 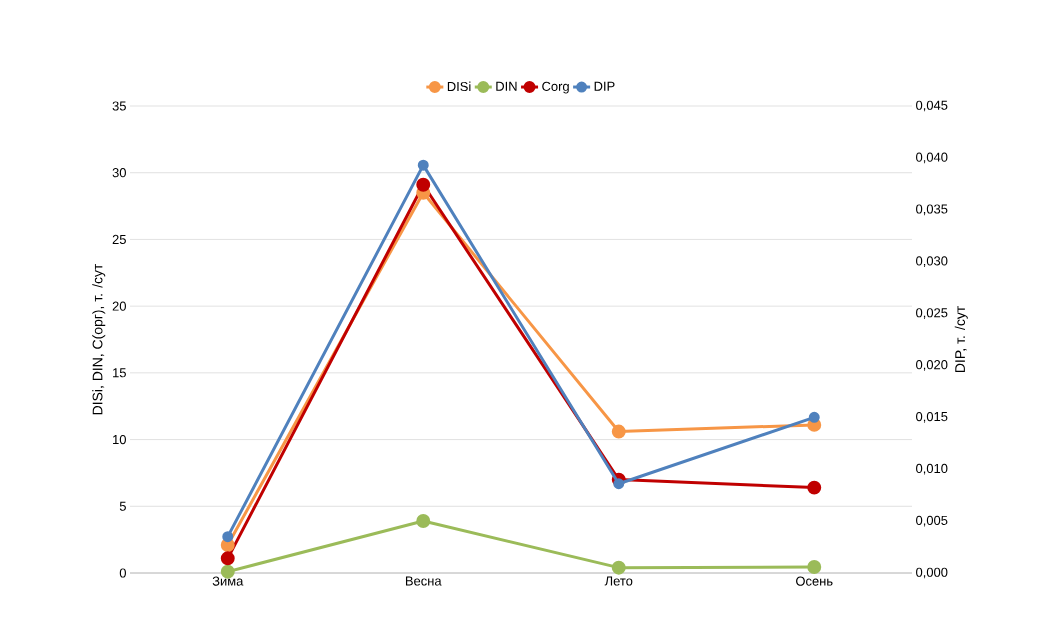 What do you see at coordinates (932, 313) in the screenshot?
I see `y2-tick-label: 0,025` at bounding box center [932, 313].